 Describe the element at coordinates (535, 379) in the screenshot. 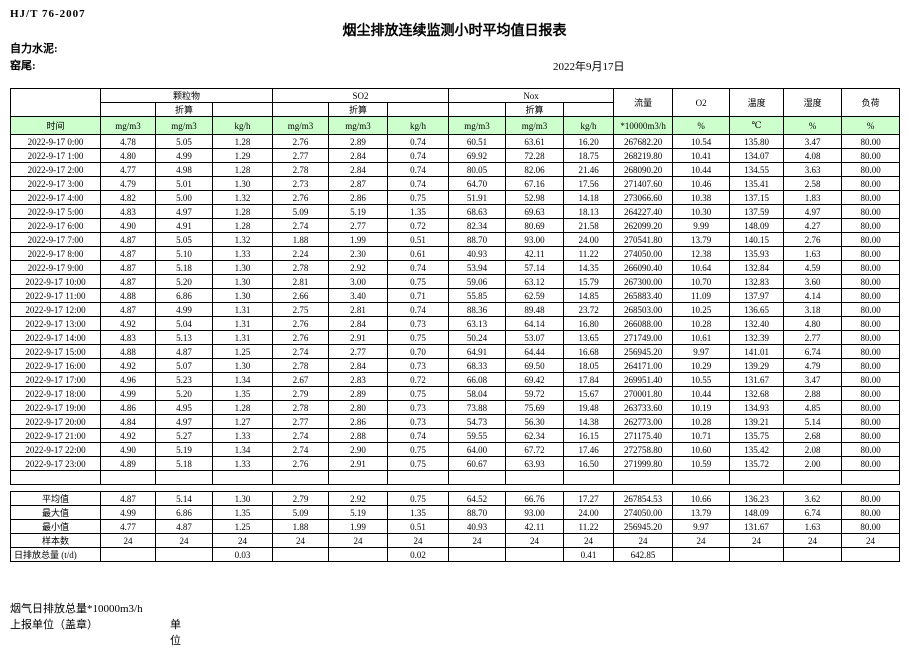

I see `value-cell: 69.42` at that location.